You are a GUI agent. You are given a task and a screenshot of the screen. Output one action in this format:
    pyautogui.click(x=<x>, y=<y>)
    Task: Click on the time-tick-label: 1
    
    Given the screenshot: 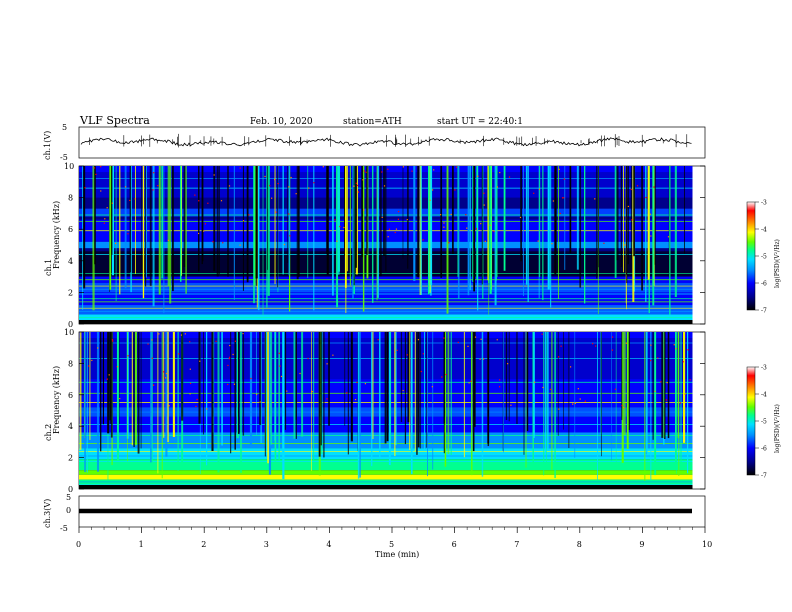 What is the action you would take?
    pyautogui.click(x=141, y=544)
    